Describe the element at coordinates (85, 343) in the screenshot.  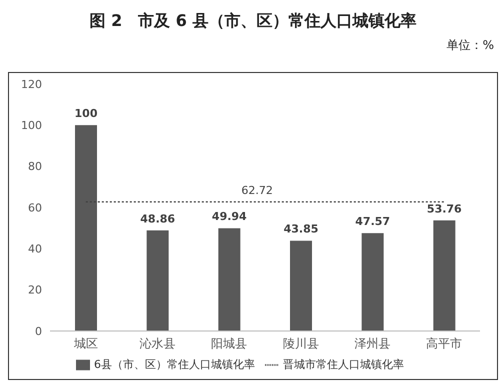
I see `x-tick-label: 城区` at that location.